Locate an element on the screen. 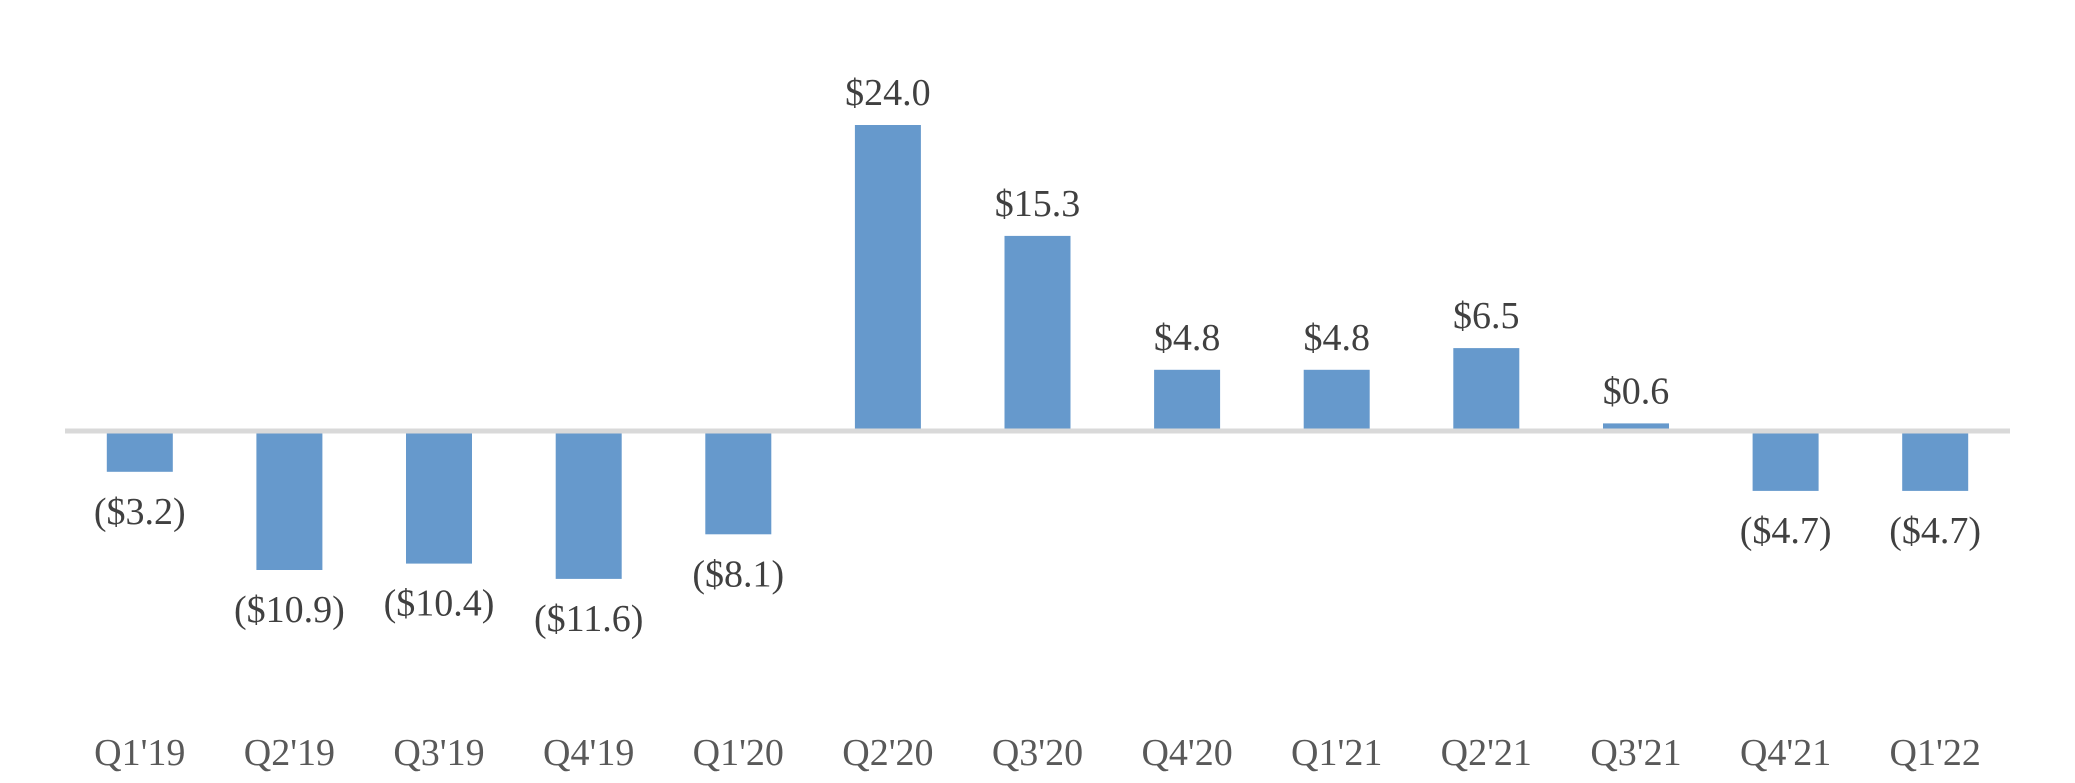 Image resolution: width=2075 pixels, height=783 pixels. data-label-8: $4.8 is located at coordinates (1336, 338).